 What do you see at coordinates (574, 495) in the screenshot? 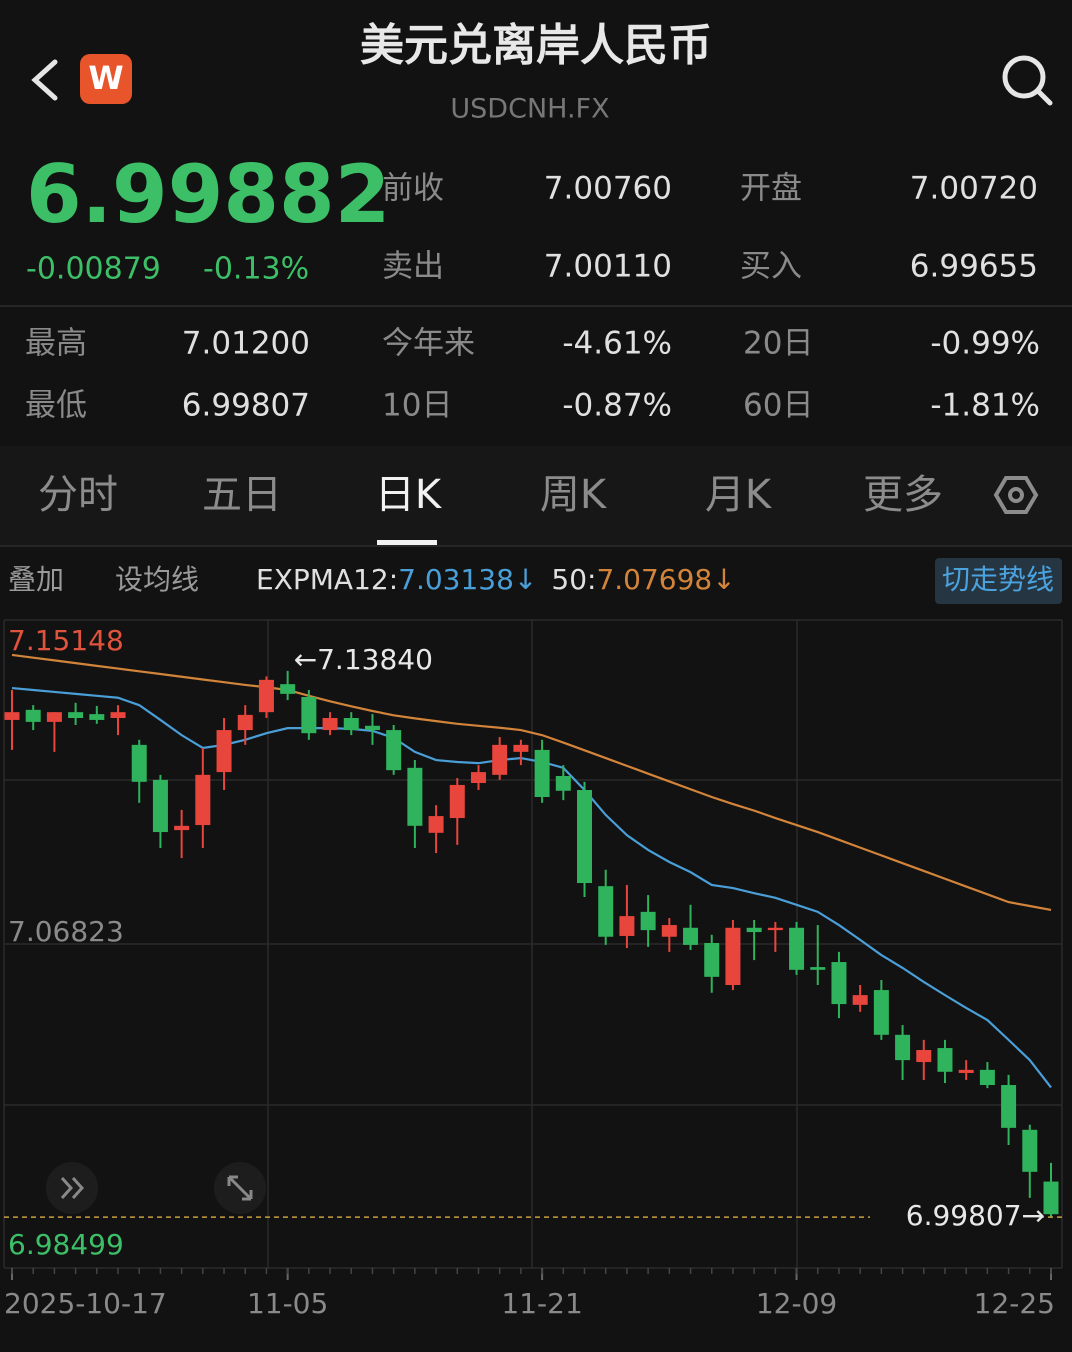
I see `tab: 周K` at bounding box center [574, 495].